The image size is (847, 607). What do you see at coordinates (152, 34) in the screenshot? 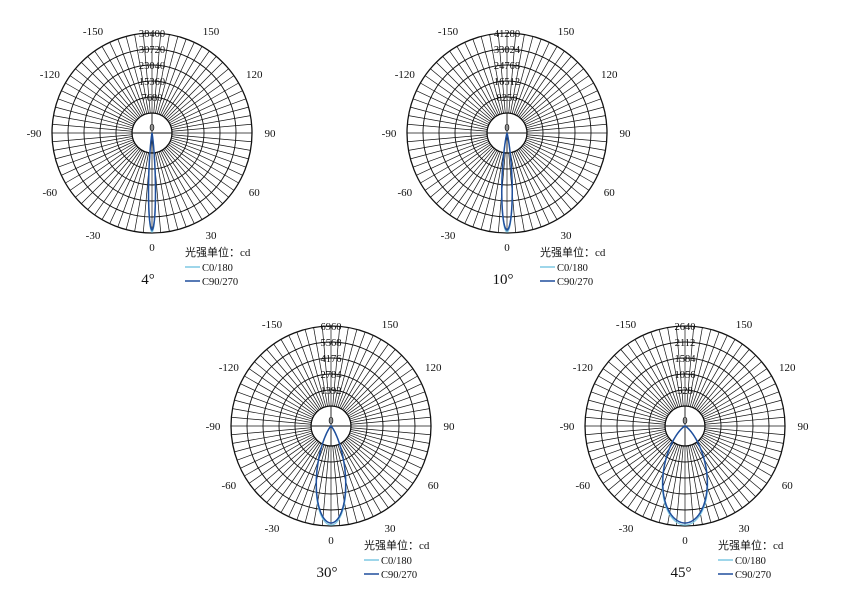
I see `ring-value-label: 38400` at bounding box center [152, 34].